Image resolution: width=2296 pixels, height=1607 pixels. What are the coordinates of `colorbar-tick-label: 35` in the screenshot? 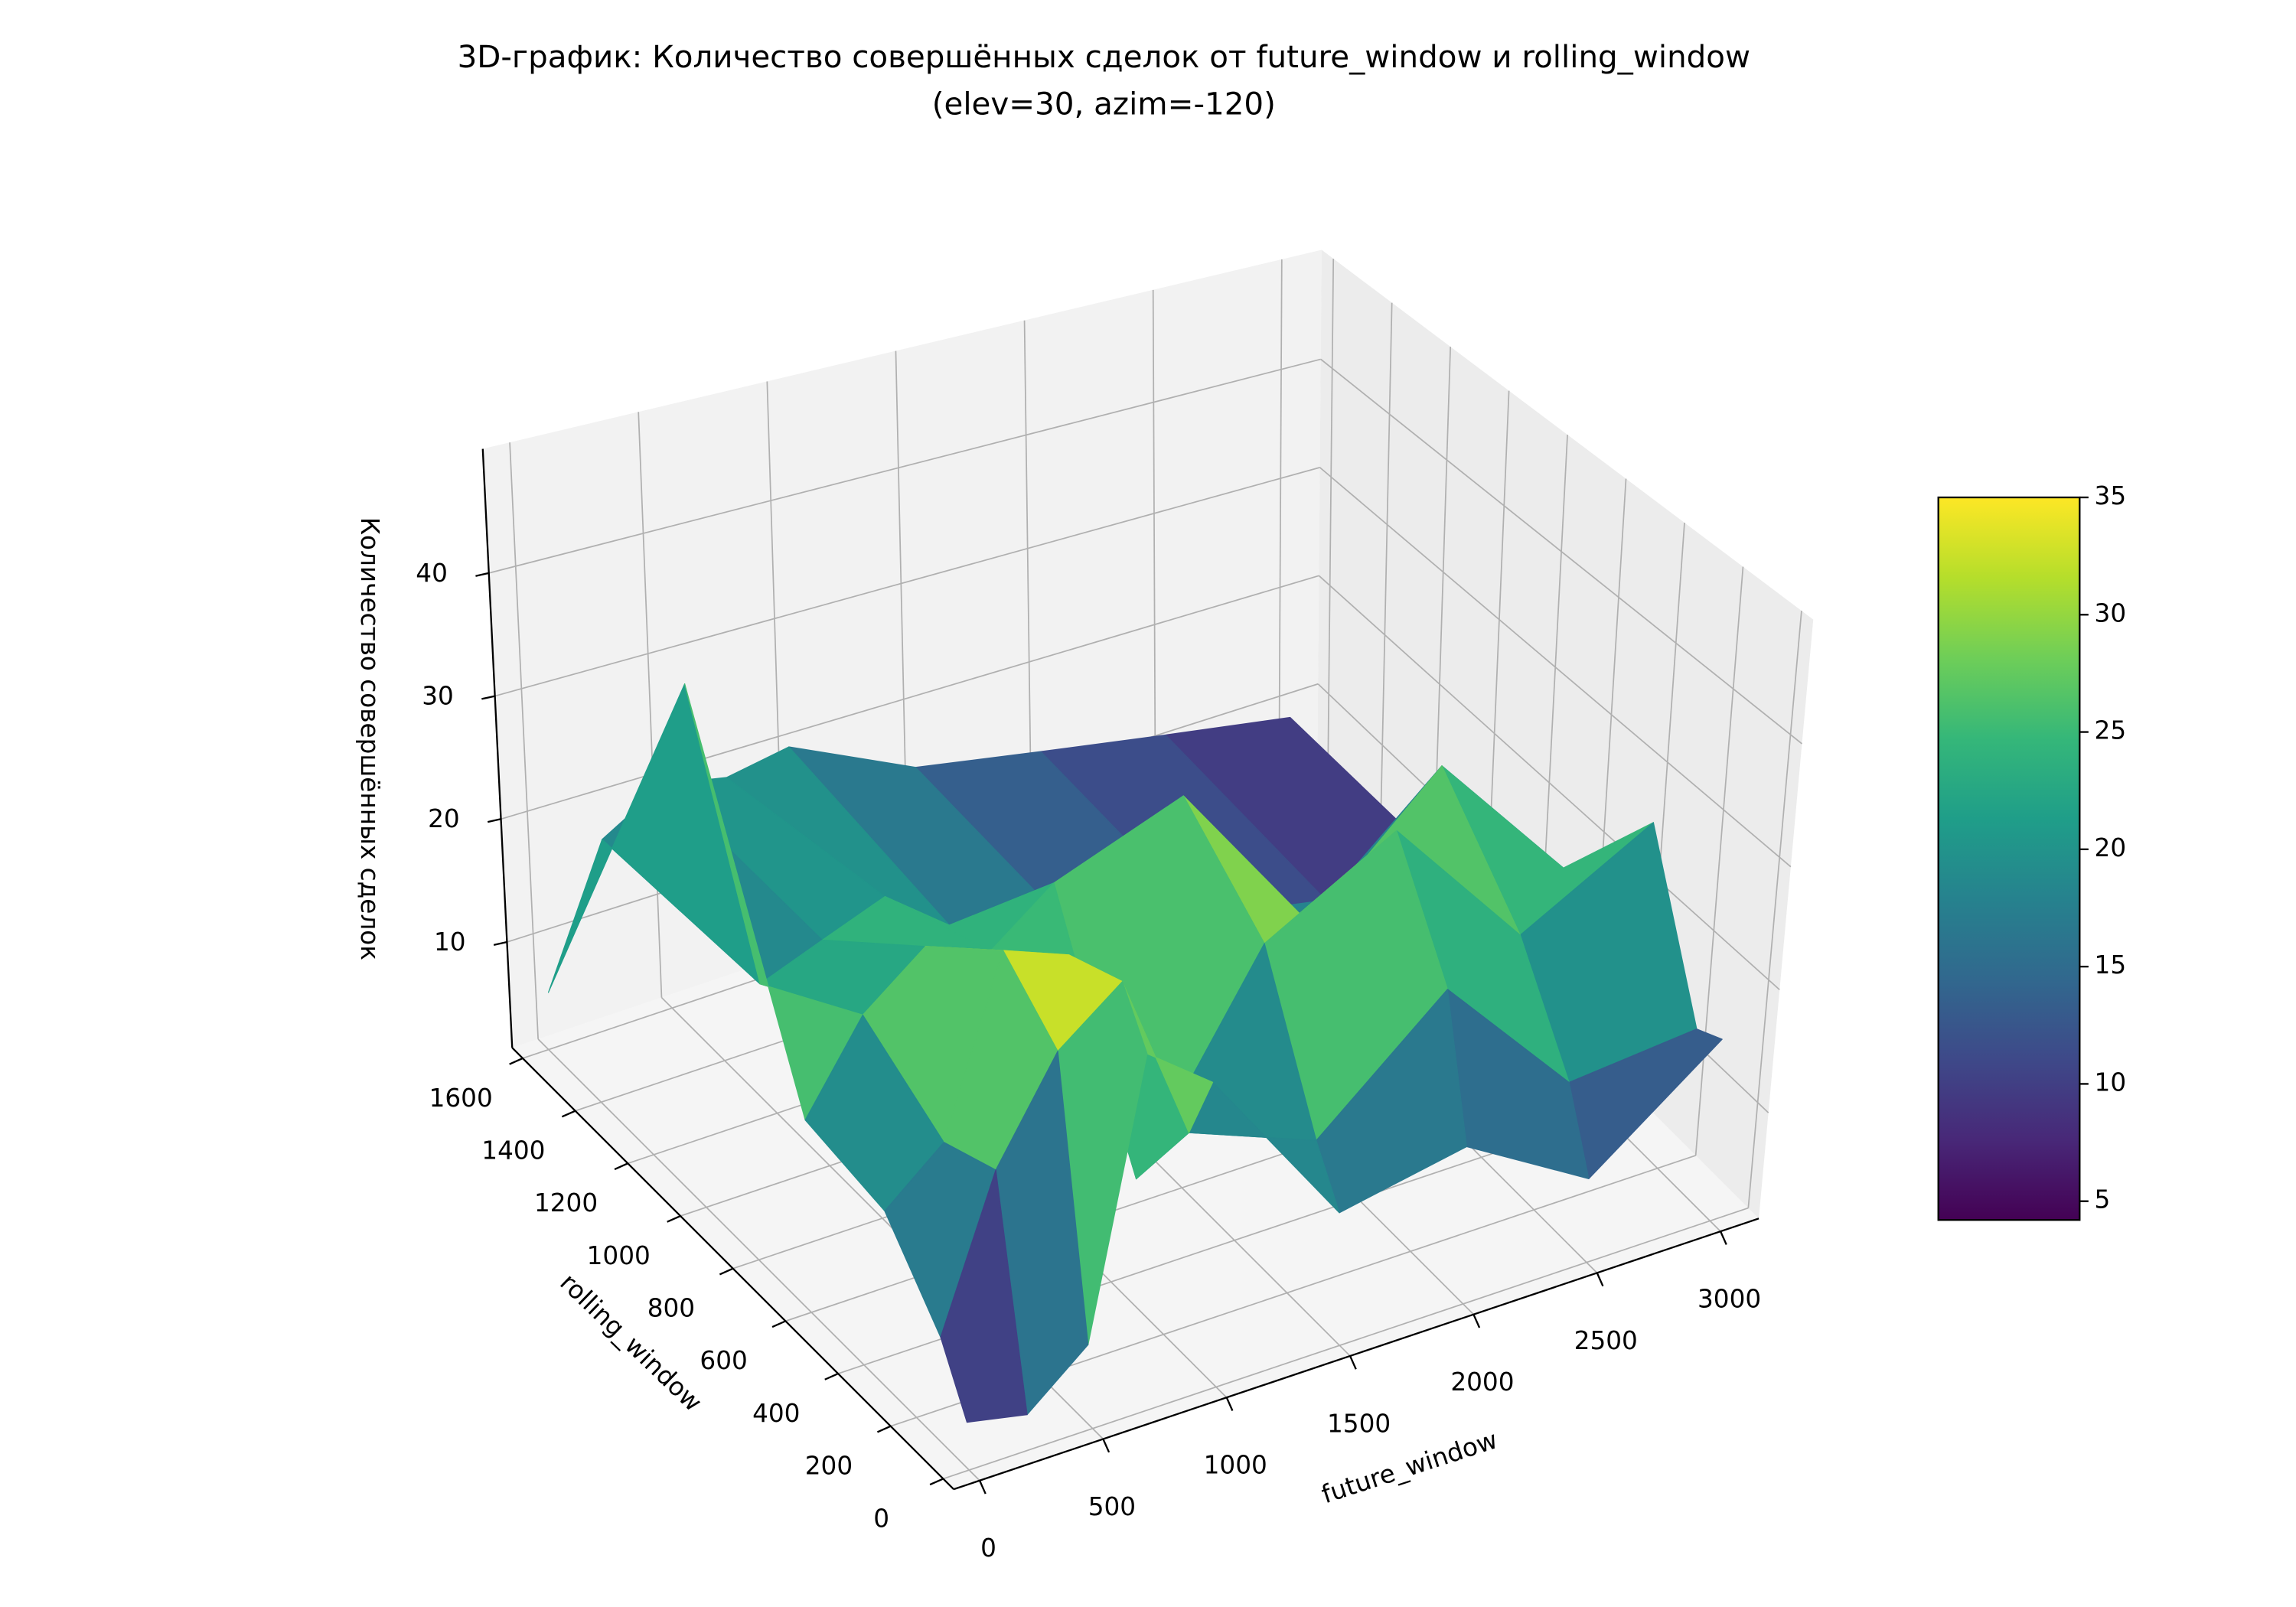 It's located at (2111, 495).